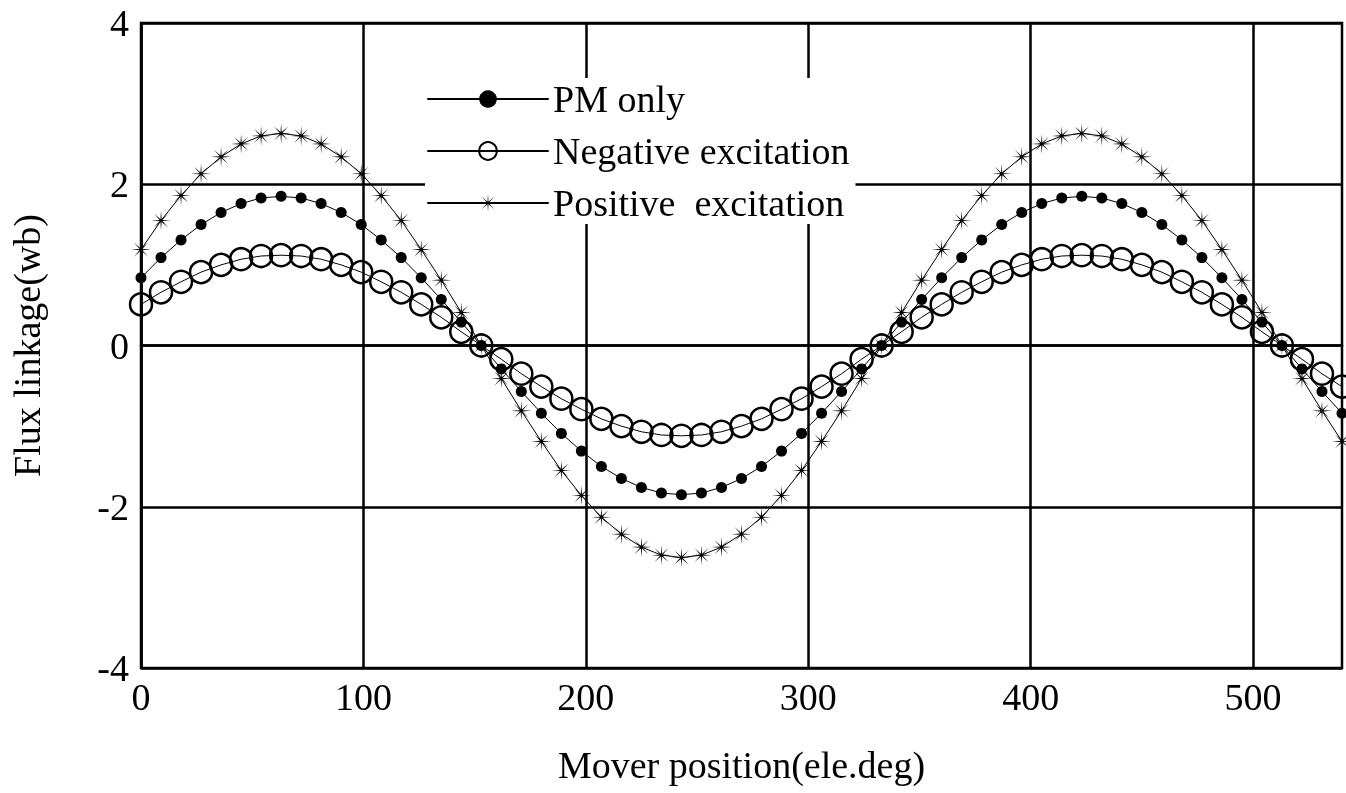 The height and width of the screenshot is (793, 1346). What do you see at coordinates (119, 184) in the screenshot?
I see `y-tick-label: 2` at bounding box center [119, 184].